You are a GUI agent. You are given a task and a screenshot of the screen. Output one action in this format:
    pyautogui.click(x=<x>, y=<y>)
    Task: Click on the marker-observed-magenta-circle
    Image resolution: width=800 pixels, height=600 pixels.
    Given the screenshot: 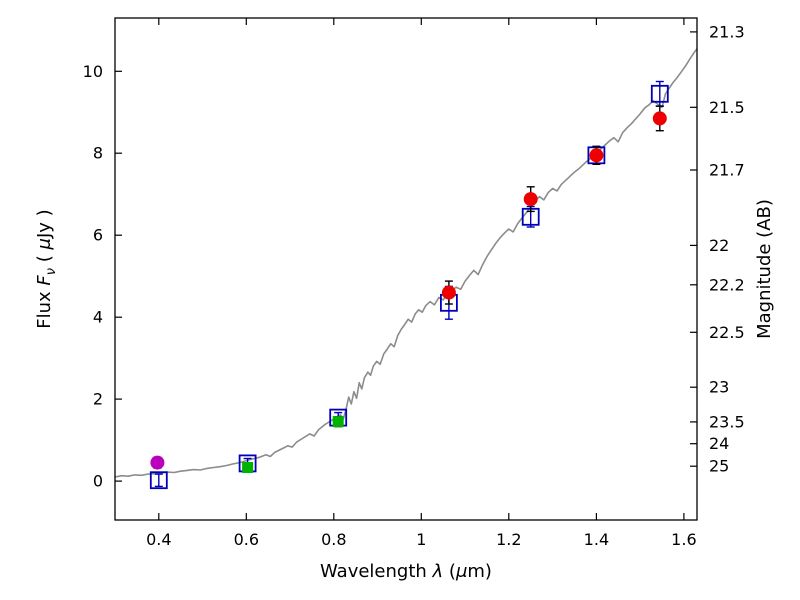 What is the action you would take?
    pyautogui.click(x=157, y=462)
    